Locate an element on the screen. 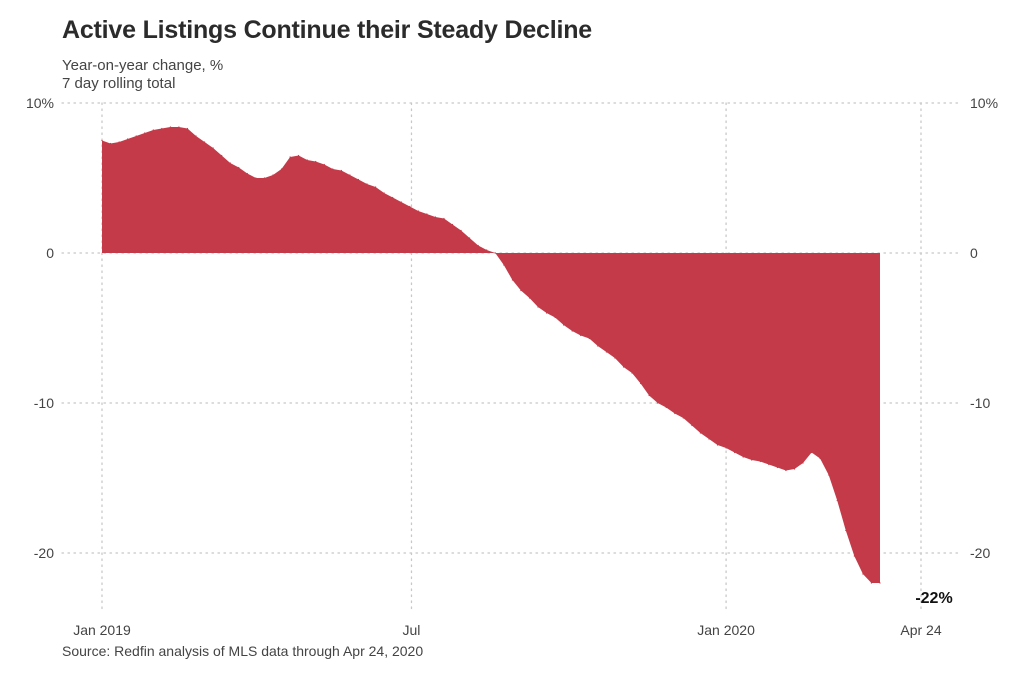 This screenshot has width=1024, height=683. y-tick-label-right: -20 is located at coordinates (980, 553).